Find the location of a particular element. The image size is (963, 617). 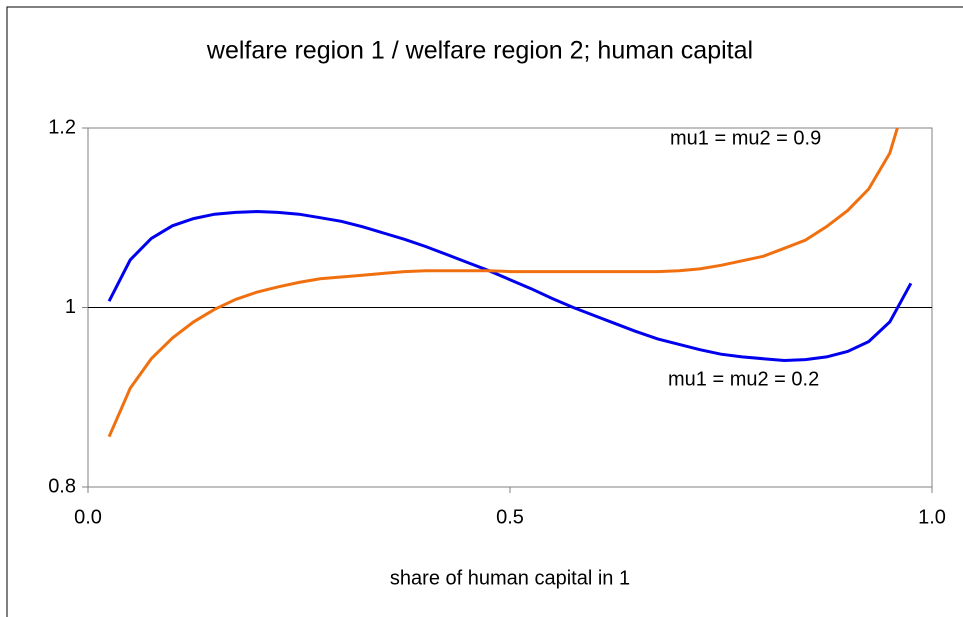

y-tick-label: 1.2 is located at coordinates (62, 127).